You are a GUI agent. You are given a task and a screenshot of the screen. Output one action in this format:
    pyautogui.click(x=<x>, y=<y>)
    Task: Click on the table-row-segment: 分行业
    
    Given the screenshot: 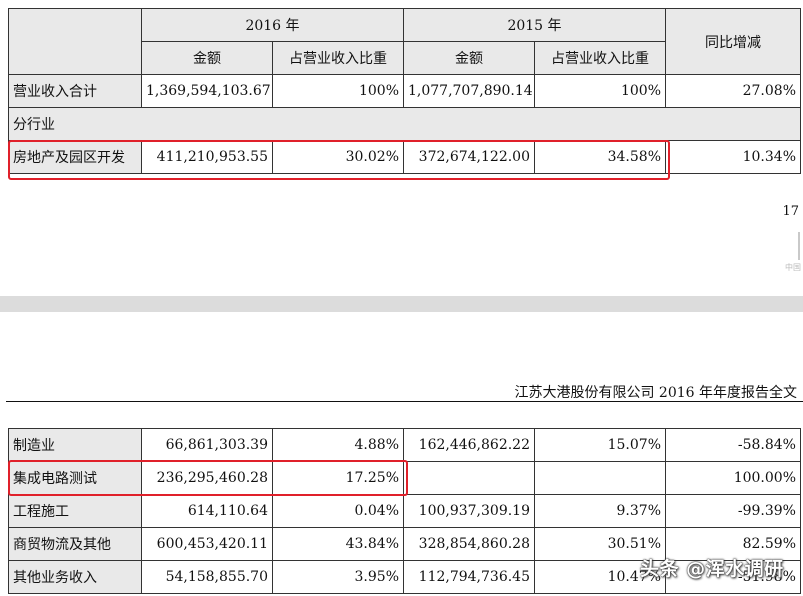 What is the action you would take?
    pyautogui.click(x=404, y=124)
    